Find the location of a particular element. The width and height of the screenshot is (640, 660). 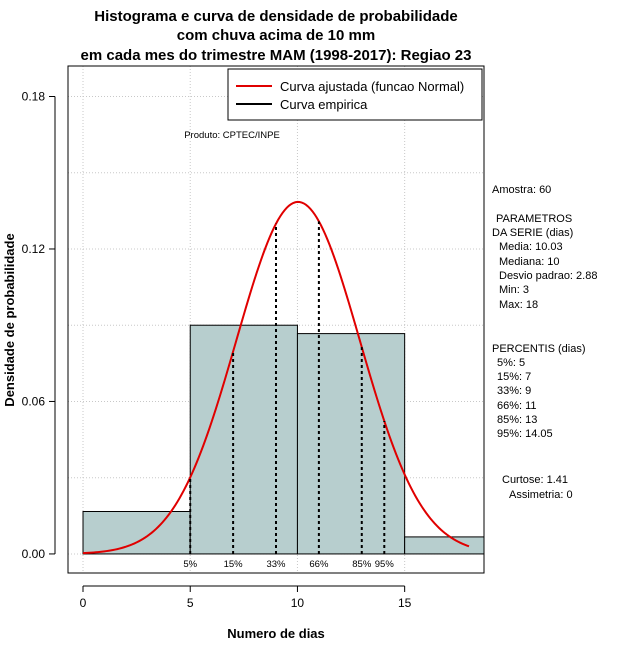

x-tick-label-2: 10 is located at coordinates (298, 603).